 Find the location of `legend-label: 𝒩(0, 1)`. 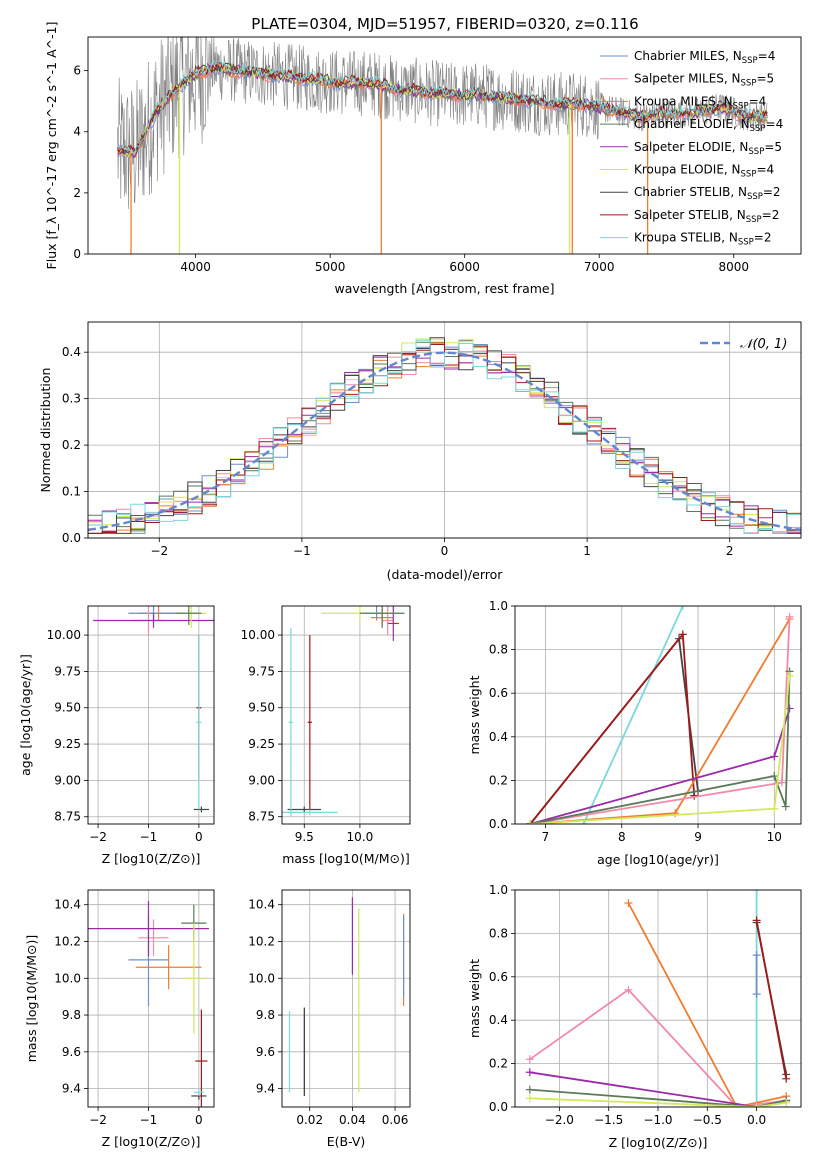

legend-label: 𝒩(0, 1) is located at coordinates (763, 344).